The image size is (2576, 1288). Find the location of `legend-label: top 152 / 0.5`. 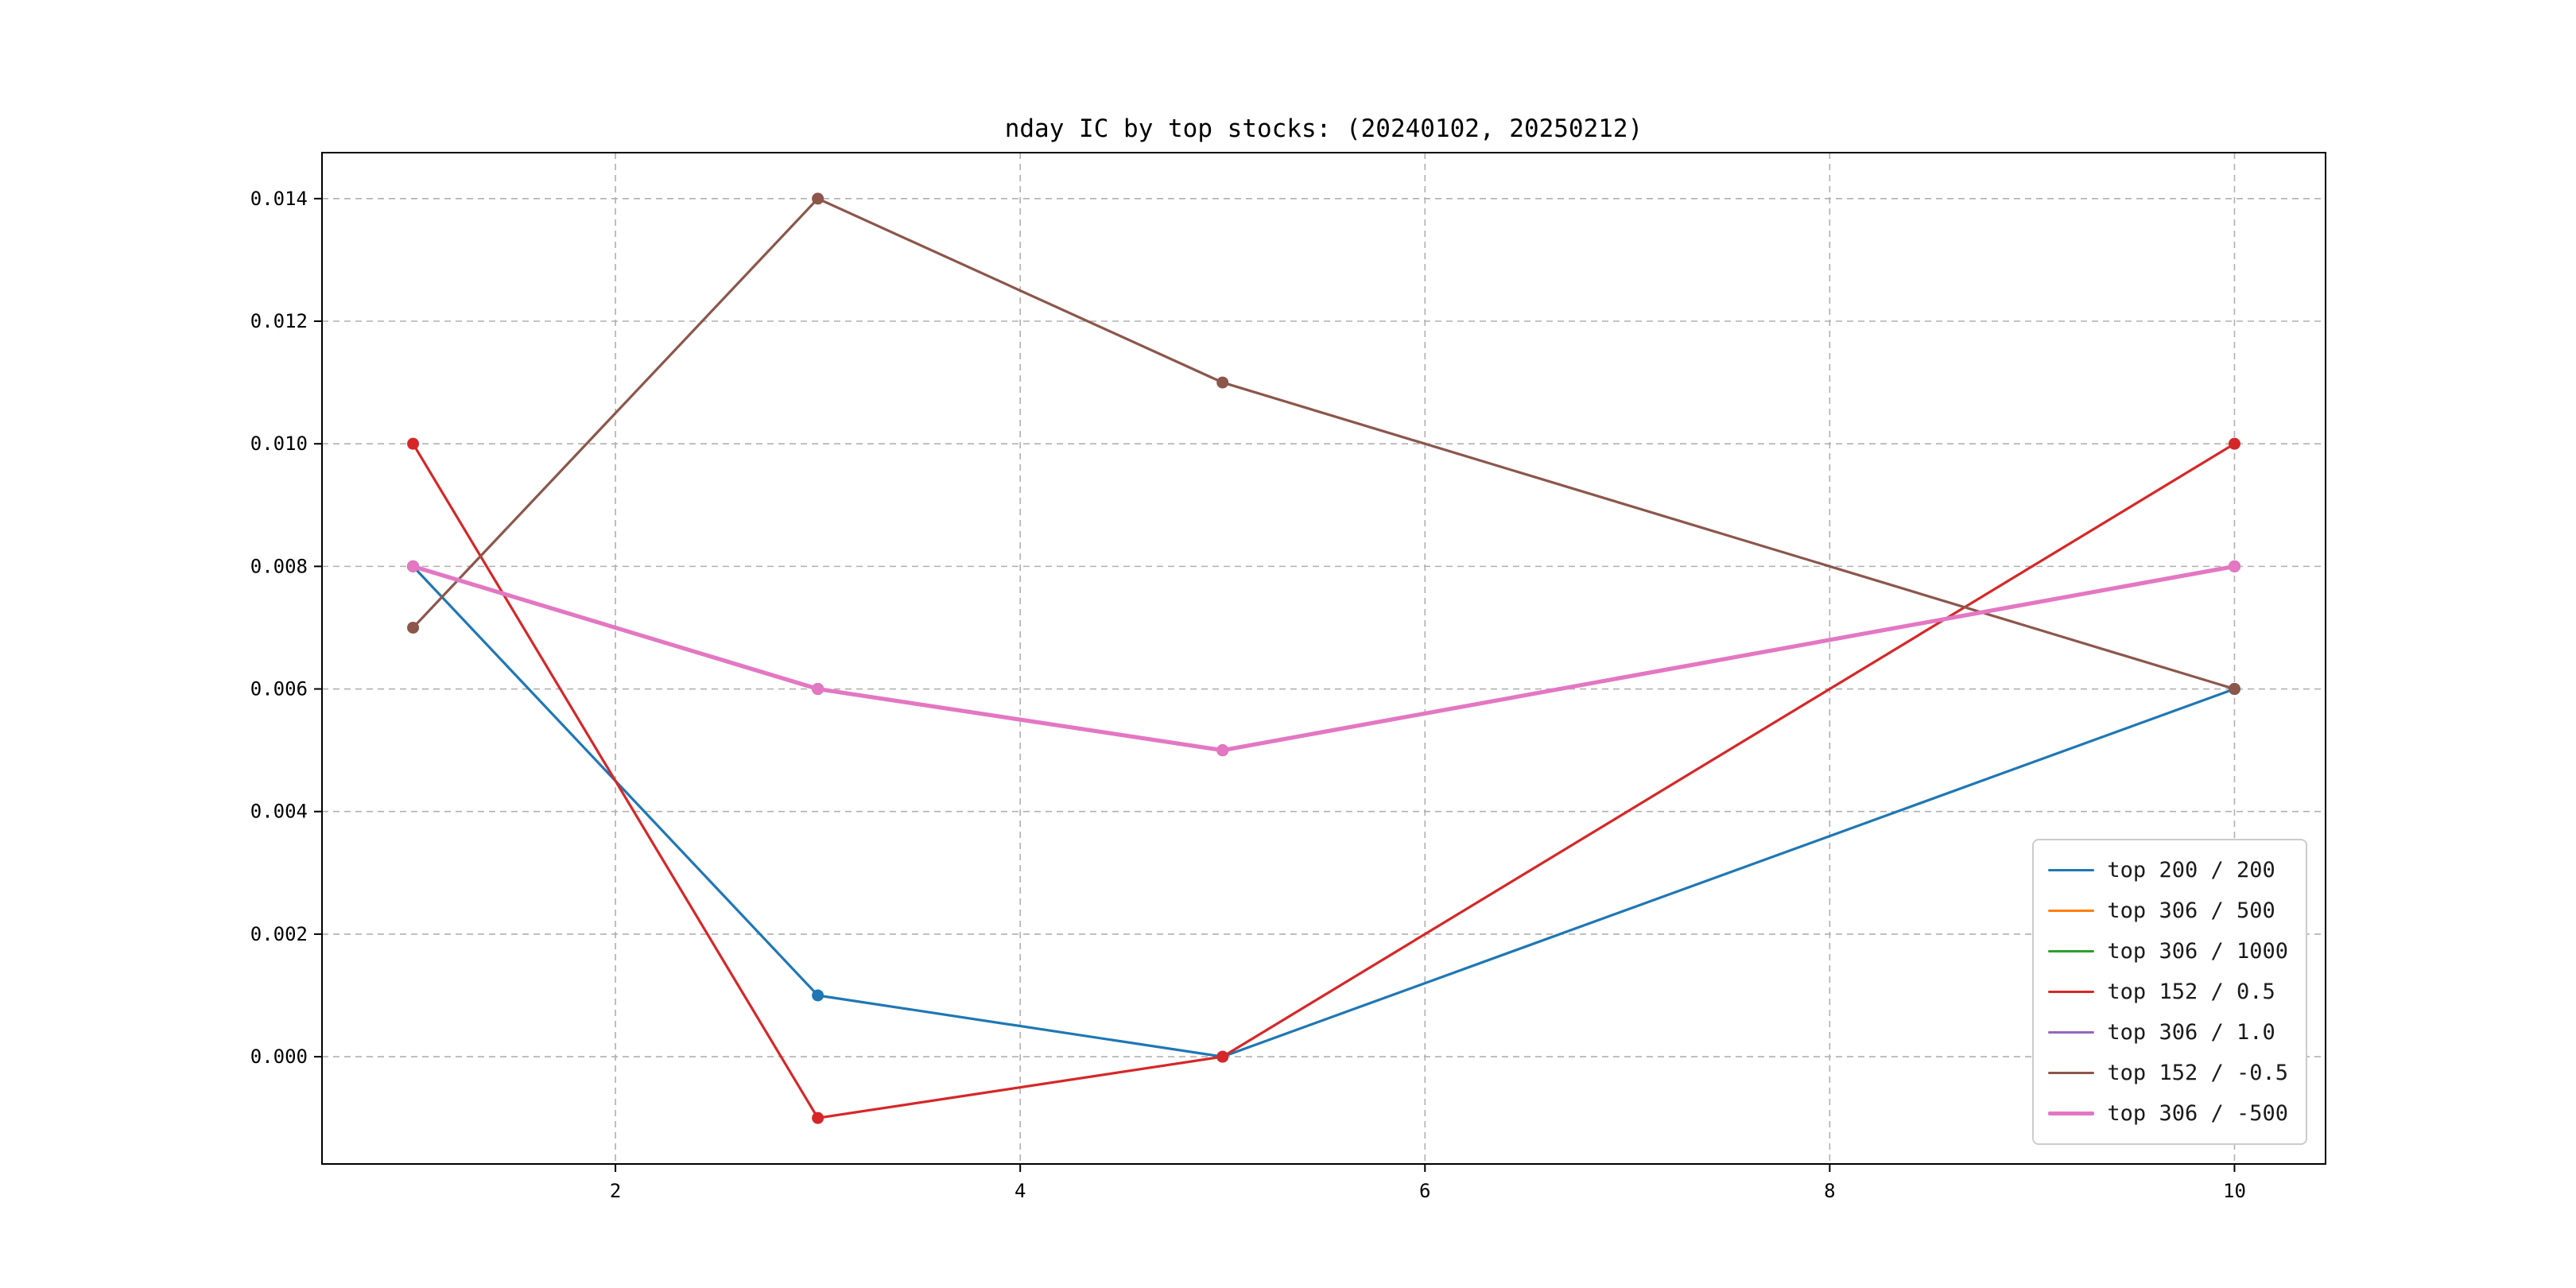

legend-label: top 152 / 0.5 is located at coordinates (2191, 992).